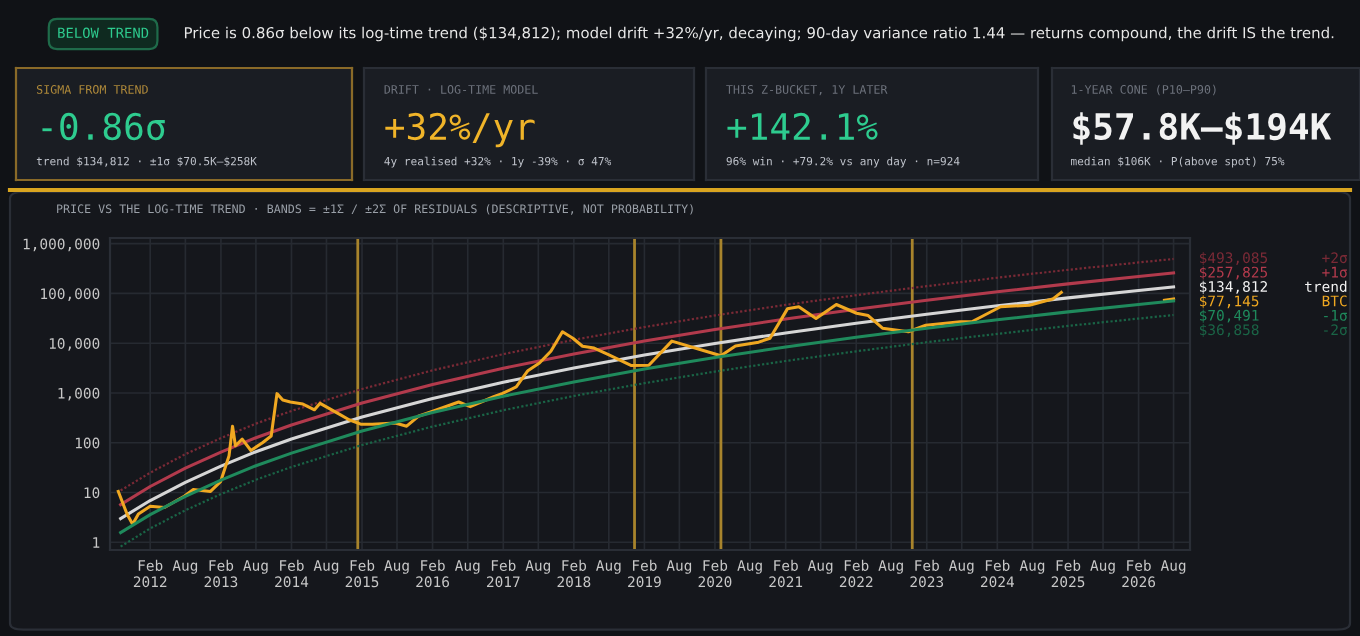 The width and height of the screenshot is (1360, 636). I want to click on text: $57.8K–$194K, so click(1202, 128).